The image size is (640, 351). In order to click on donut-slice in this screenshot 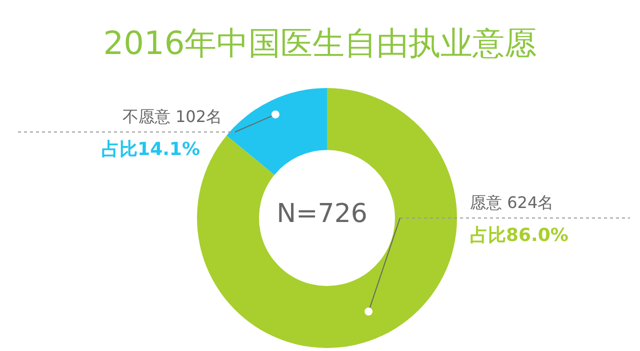, I will do `click(276, 131)`.